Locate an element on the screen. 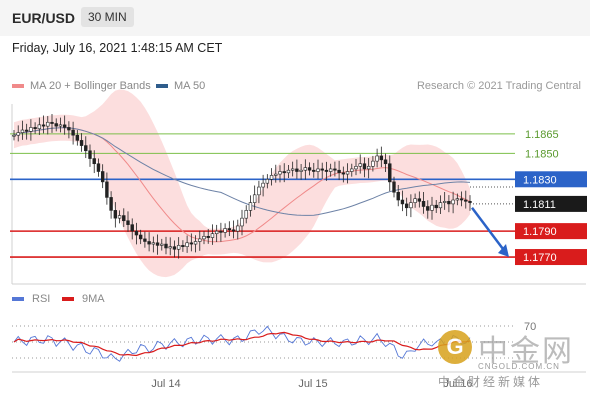  rsi-swatch is located at coordinates (18, 299).